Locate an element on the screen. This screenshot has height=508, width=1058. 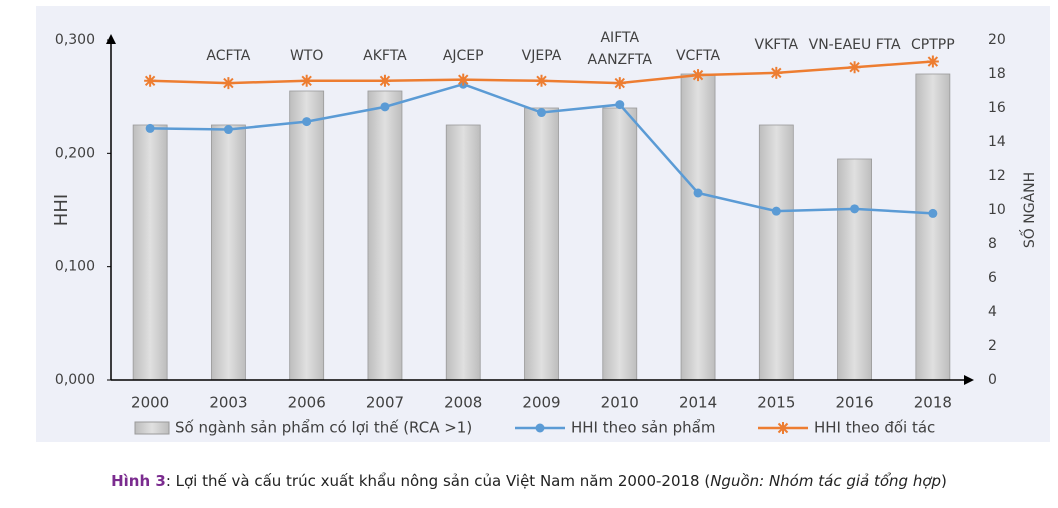
y2-tick-label: 6 is located at coordinates (992, 278).